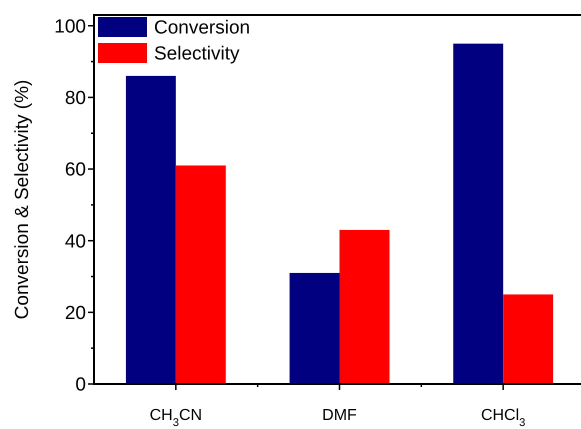 This screenshot has height=429, width=581. I want to click on y-tick-label: 80, so click(75, 99).